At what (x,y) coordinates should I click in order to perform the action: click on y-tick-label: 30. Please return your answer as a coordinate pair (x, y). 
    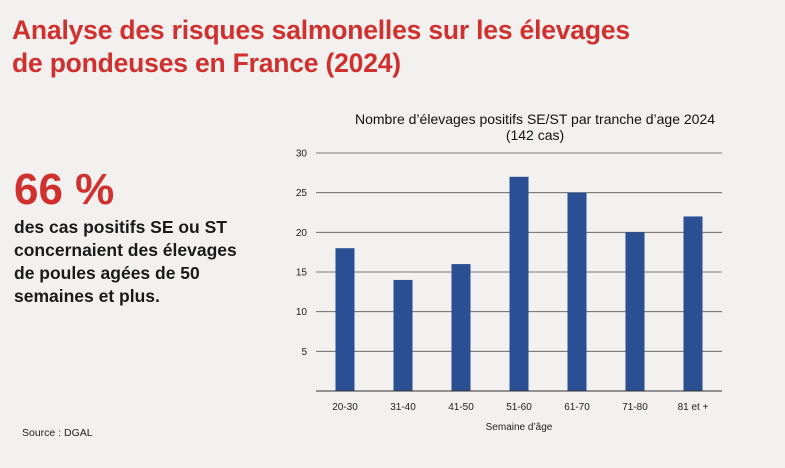
    Looking at the image, I should click on (302, 154).